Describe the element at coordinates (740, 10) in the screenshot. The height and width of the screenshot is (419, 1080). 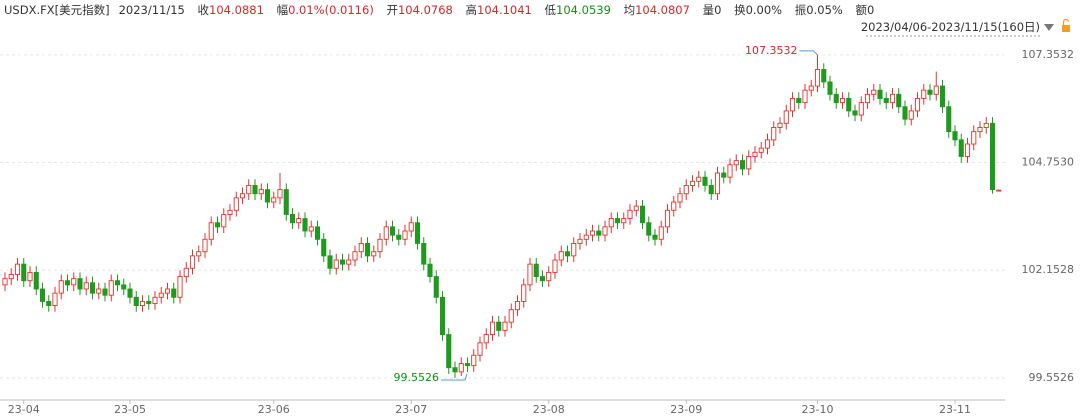
I see `label: 换` at that location.